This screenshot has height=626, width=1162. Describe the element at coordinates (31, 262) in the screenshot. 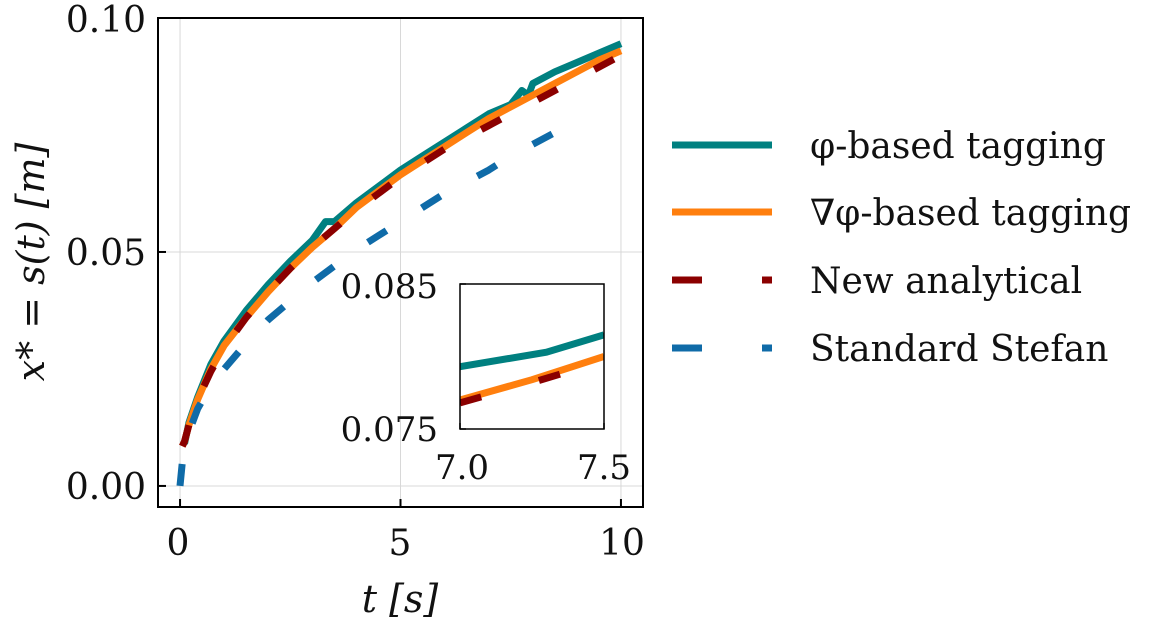

I see `y-axis-label: x* = s(t) [m]` at that location.